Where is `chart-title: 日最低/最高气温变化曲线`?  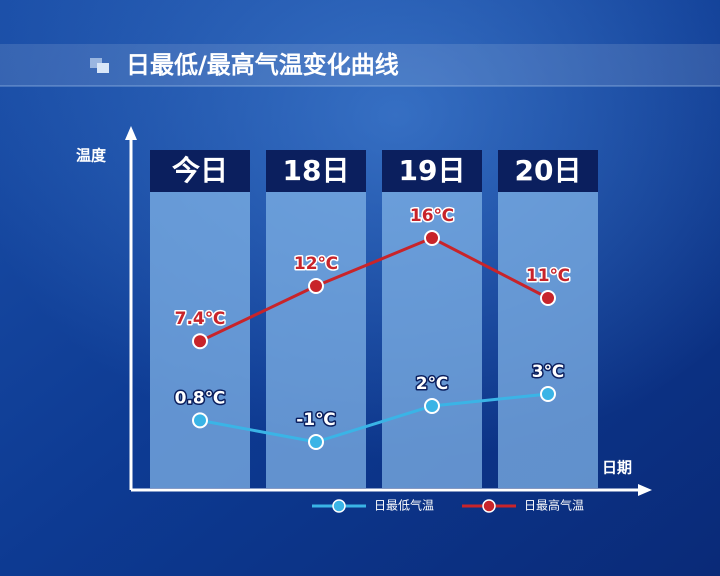 chart-title: 日最低/最高气温变化曲线 is located at coordinates (262, 65).